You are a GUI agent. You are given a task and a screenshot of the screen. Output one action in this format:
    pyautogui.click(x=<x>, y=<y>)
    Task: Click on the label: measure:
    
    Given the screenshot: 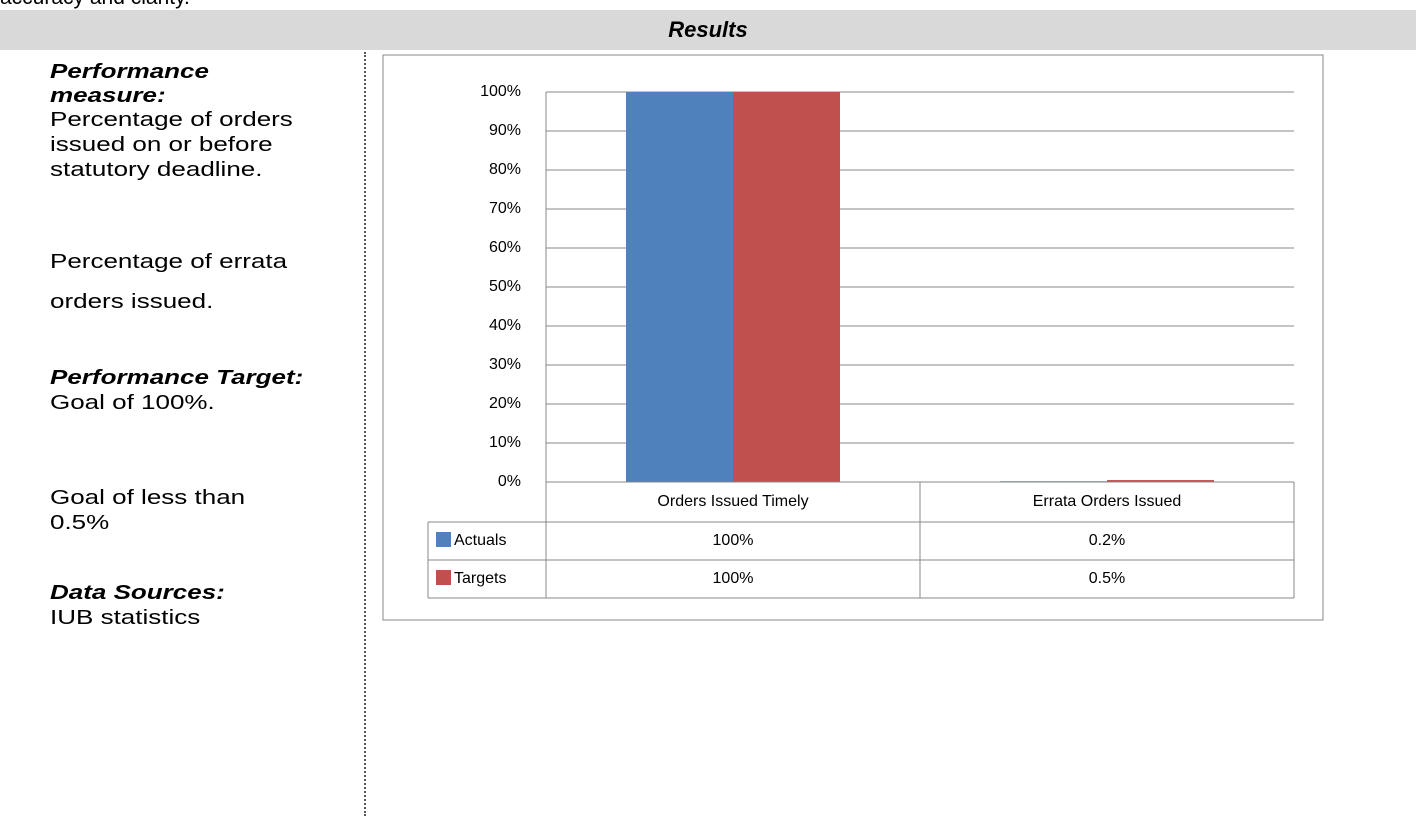 What is the action you would take?
    pyautogui.click(x=108, y=96)
    